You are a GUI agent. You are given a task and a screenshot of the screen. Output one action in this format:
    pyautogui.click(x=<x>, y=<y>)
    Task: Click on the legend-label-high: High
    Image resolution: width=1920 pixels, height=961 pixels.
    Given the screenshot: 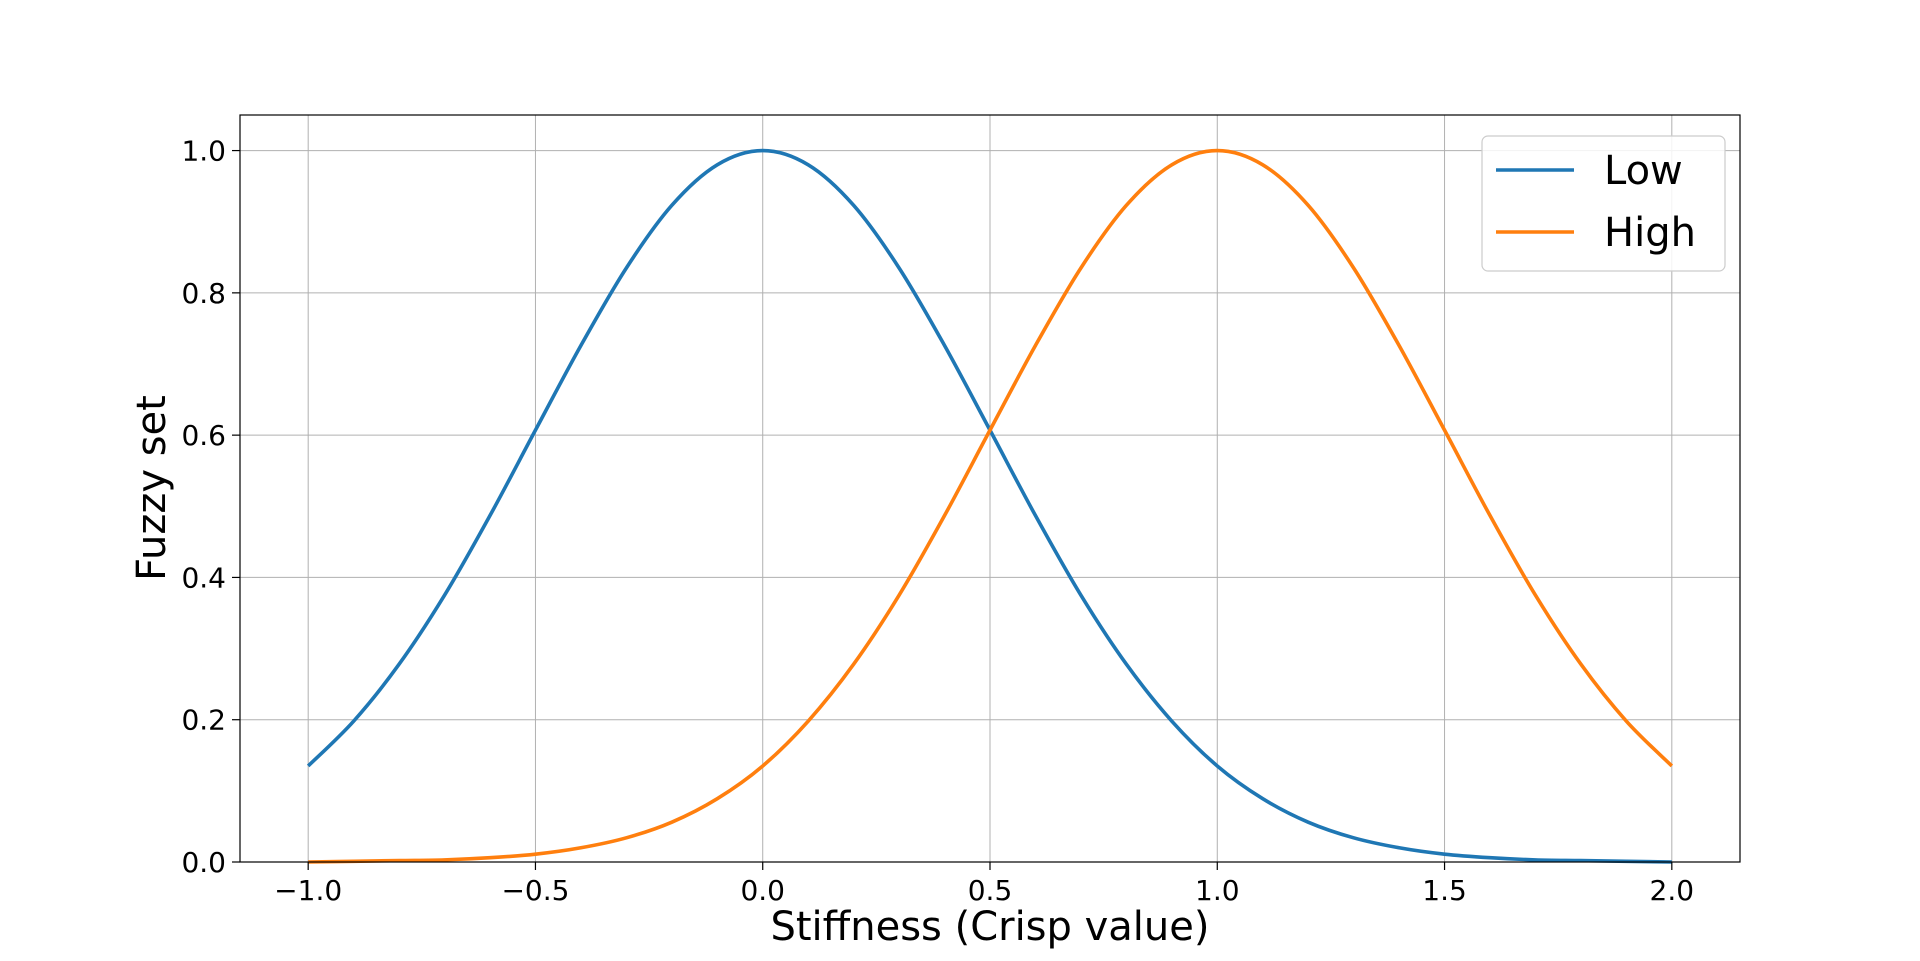 What is the action you would take?
    pyautogui.click(x=1650, y=233)
    